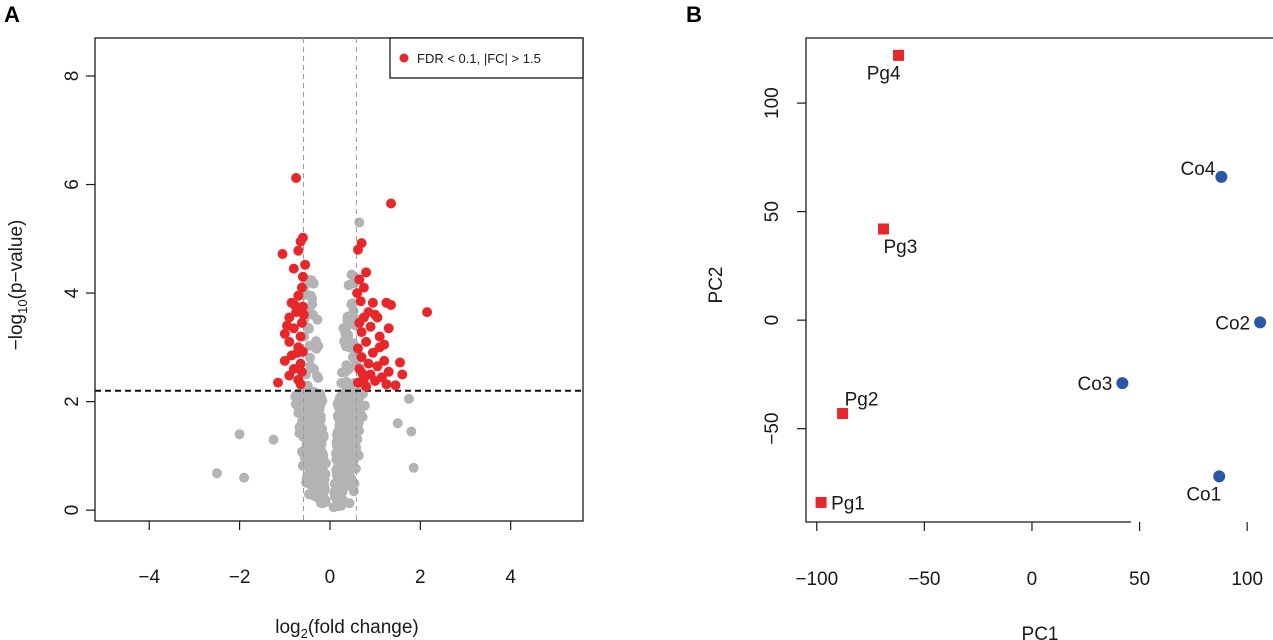 This screenshot has width=1273, height=640. What do you see at coordinates (772, 429) in the screenshot?
I see `y-tick-label: −50` at bounding box center [772, 429].